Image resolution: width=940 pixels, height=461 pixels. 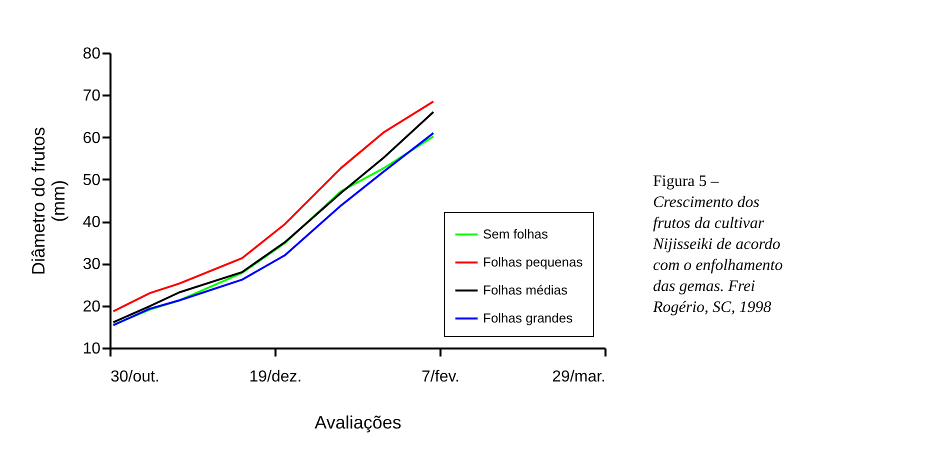 What do you see at coordinates (91, 223) in the screenshot?
I see `y-tick-label: 40` at bounding box center [91, 223].